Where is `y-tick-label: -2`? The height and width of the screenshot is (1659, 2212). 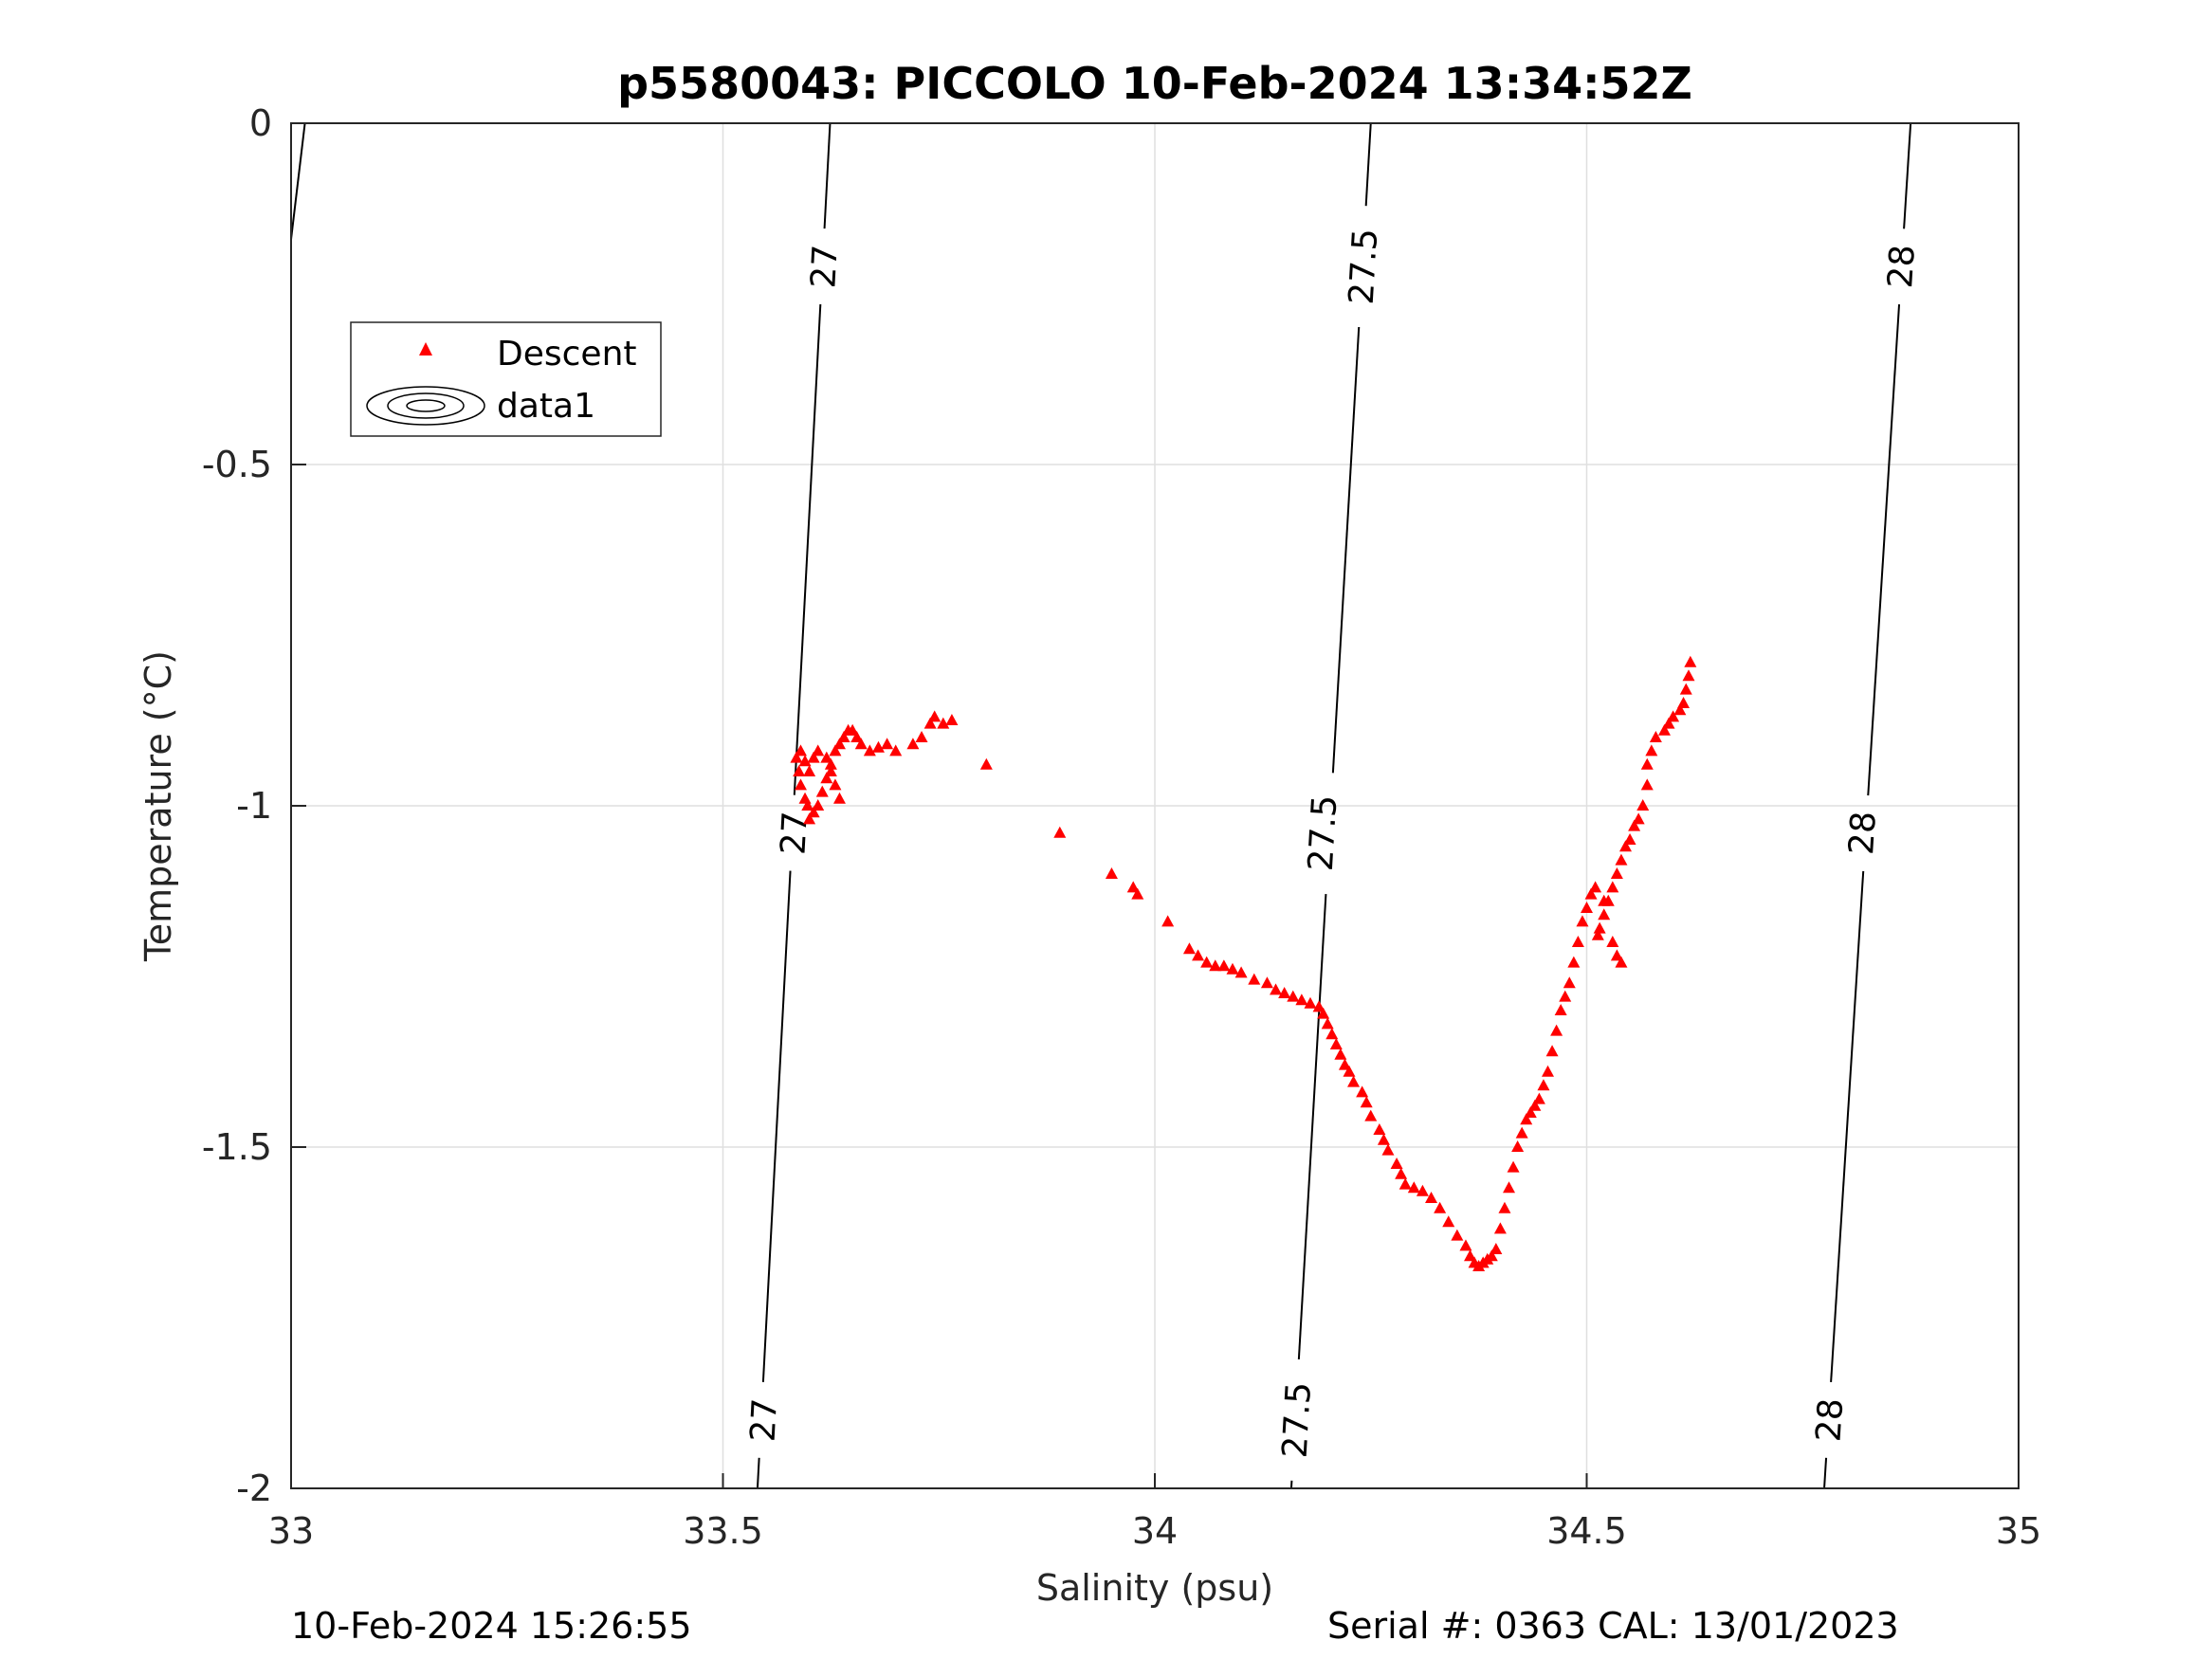
y-tick-label: -2 is located at coordinates (254, 1488).